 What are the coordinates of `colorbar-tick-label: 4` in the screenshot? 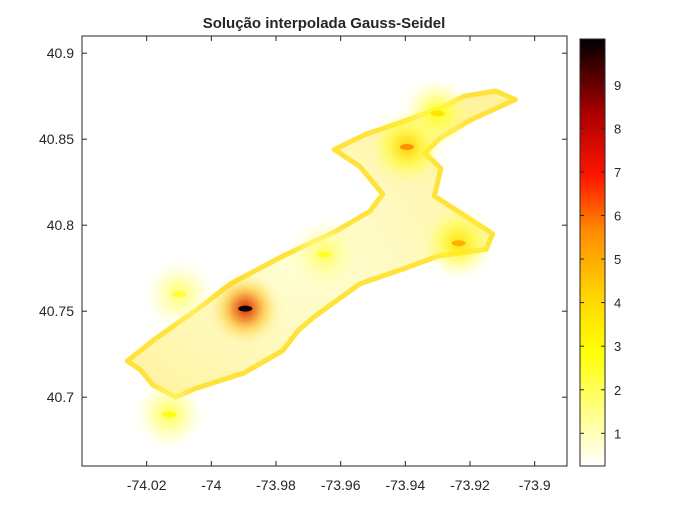 It's located at (617, 303).